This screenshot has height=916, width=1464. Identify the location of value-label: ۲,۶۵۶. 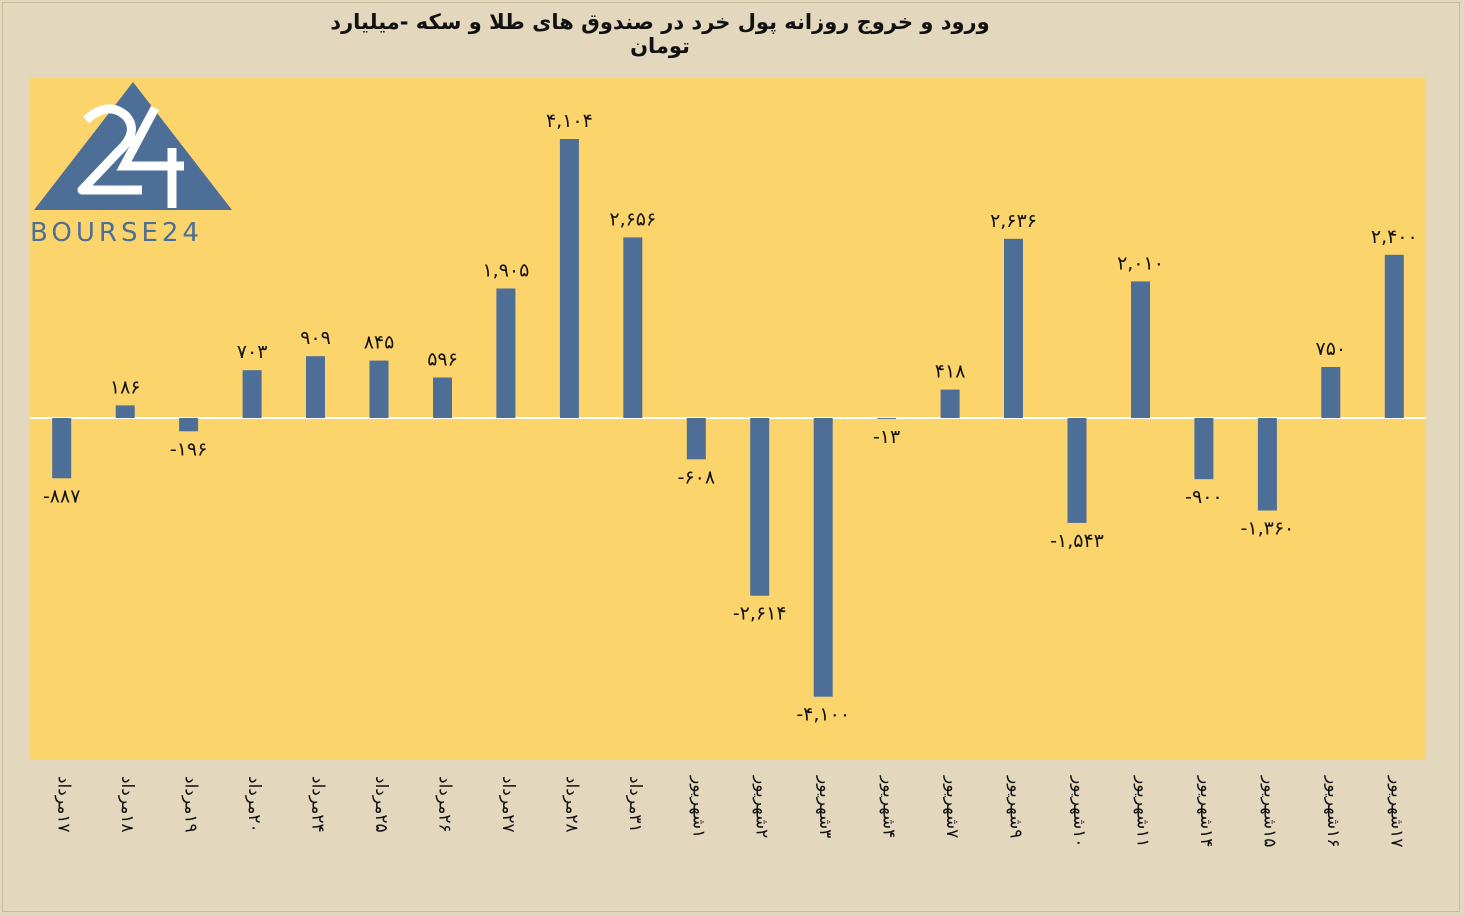
(632, 219).